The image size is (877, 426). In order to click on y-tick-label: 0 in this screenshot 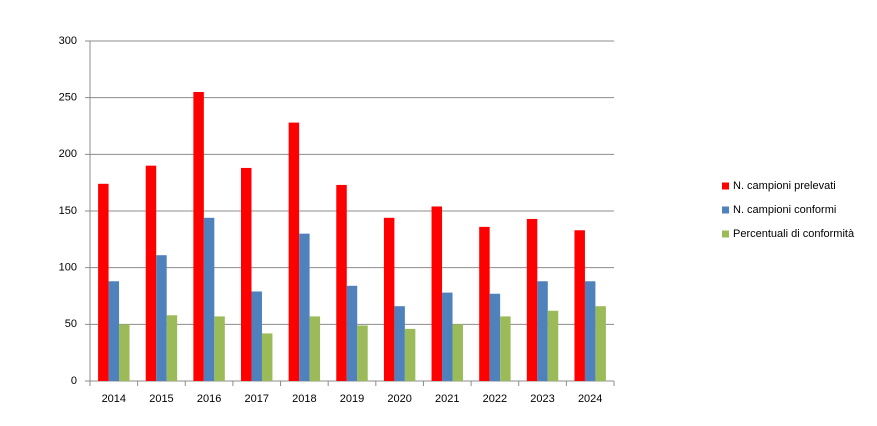, I will do `click(74, 381)`.